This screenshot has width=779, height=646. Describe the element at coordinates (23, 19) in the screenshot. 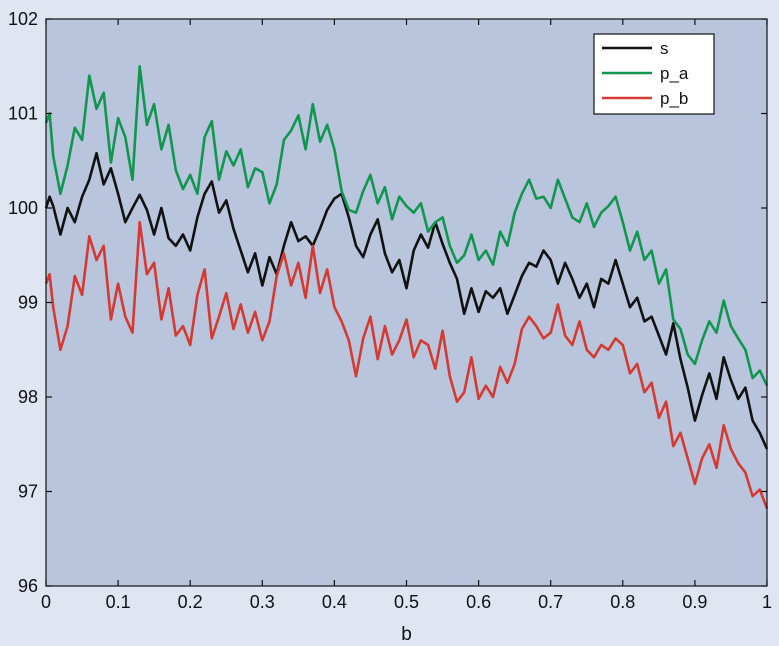

I see `y-tick-label: 102` at that location.